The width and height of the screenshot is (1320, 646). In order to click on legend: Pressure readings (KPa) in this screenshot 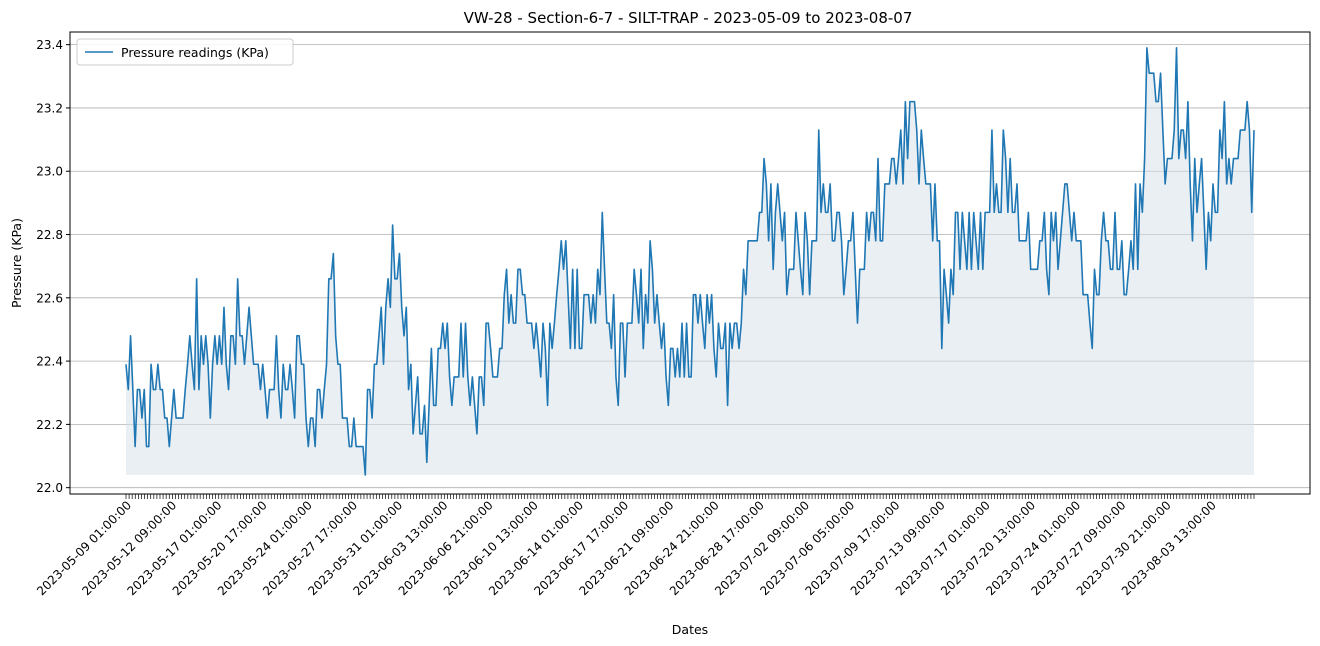, I will do `click(185, 52)`.